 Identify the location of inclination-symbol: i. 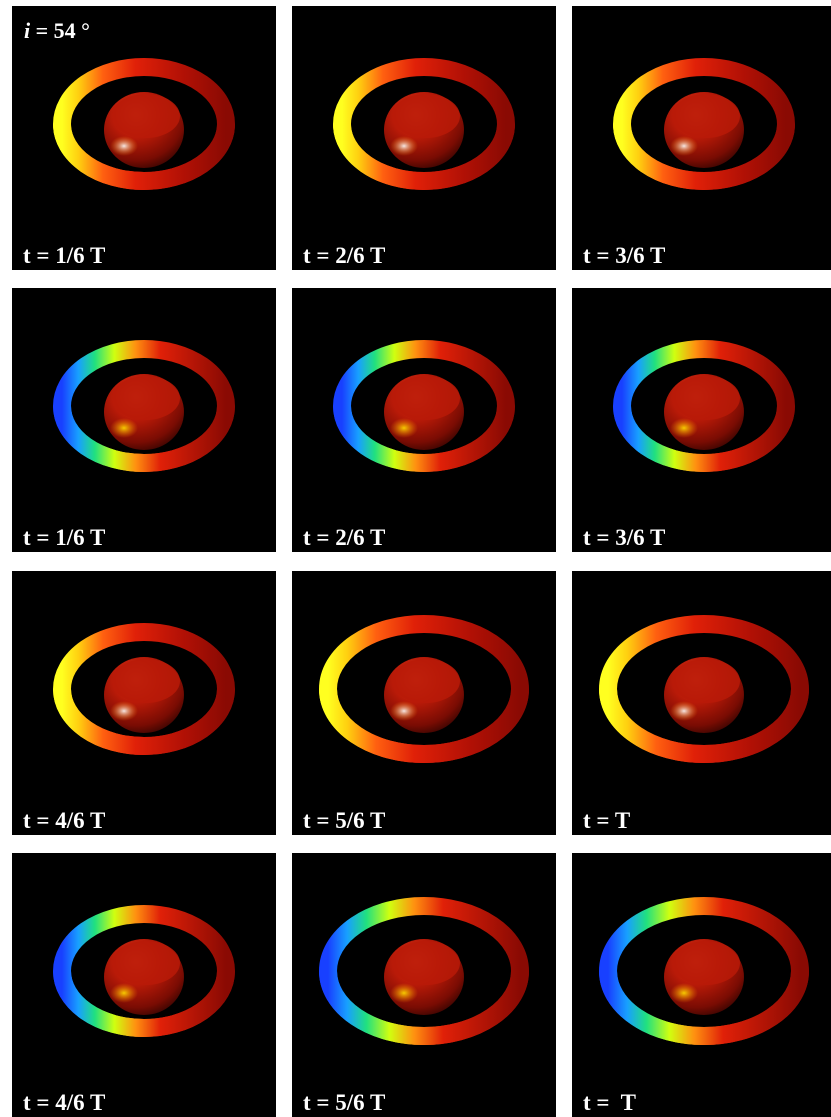
(27, 30).